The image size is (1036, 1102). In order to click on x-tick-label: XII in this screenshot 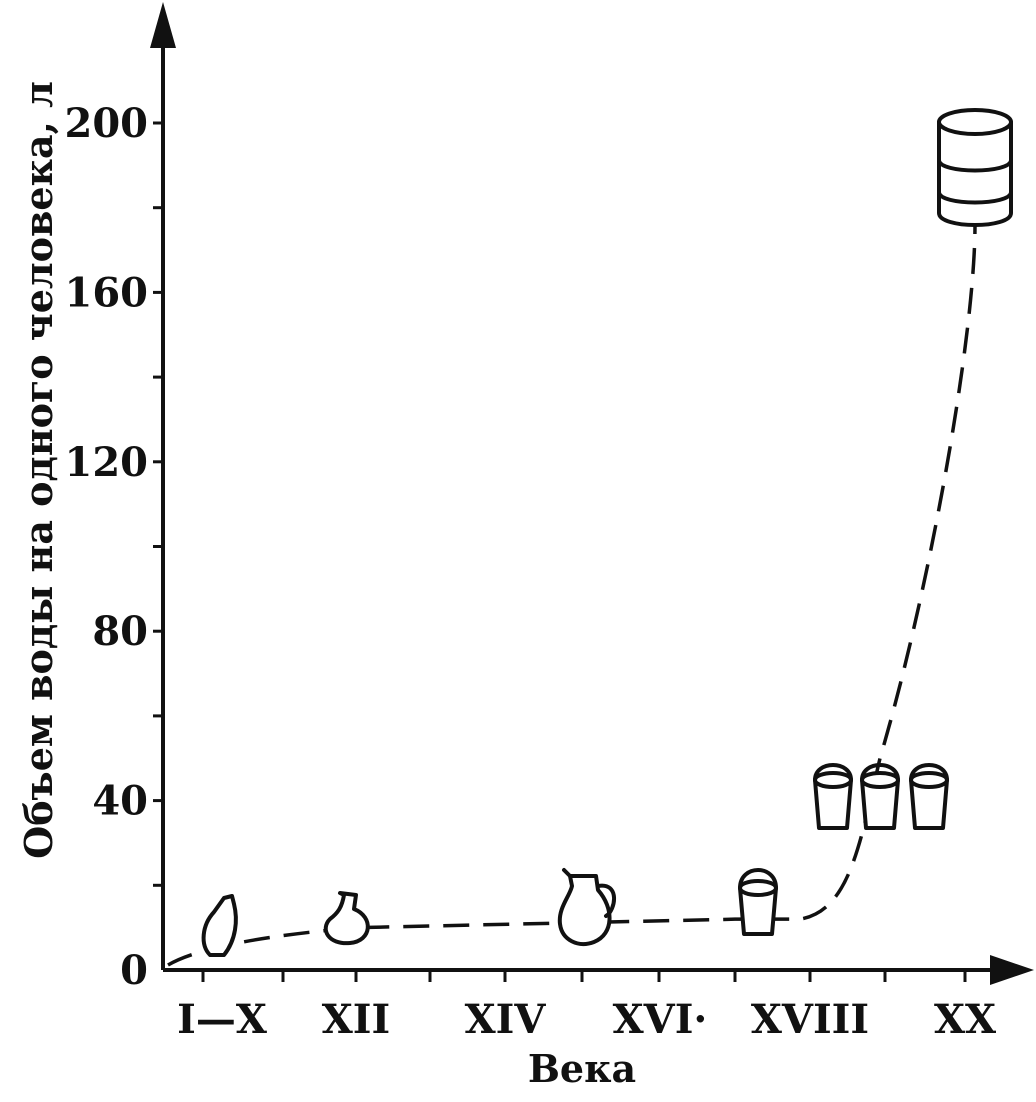, I will do `click(356, 1019)`.